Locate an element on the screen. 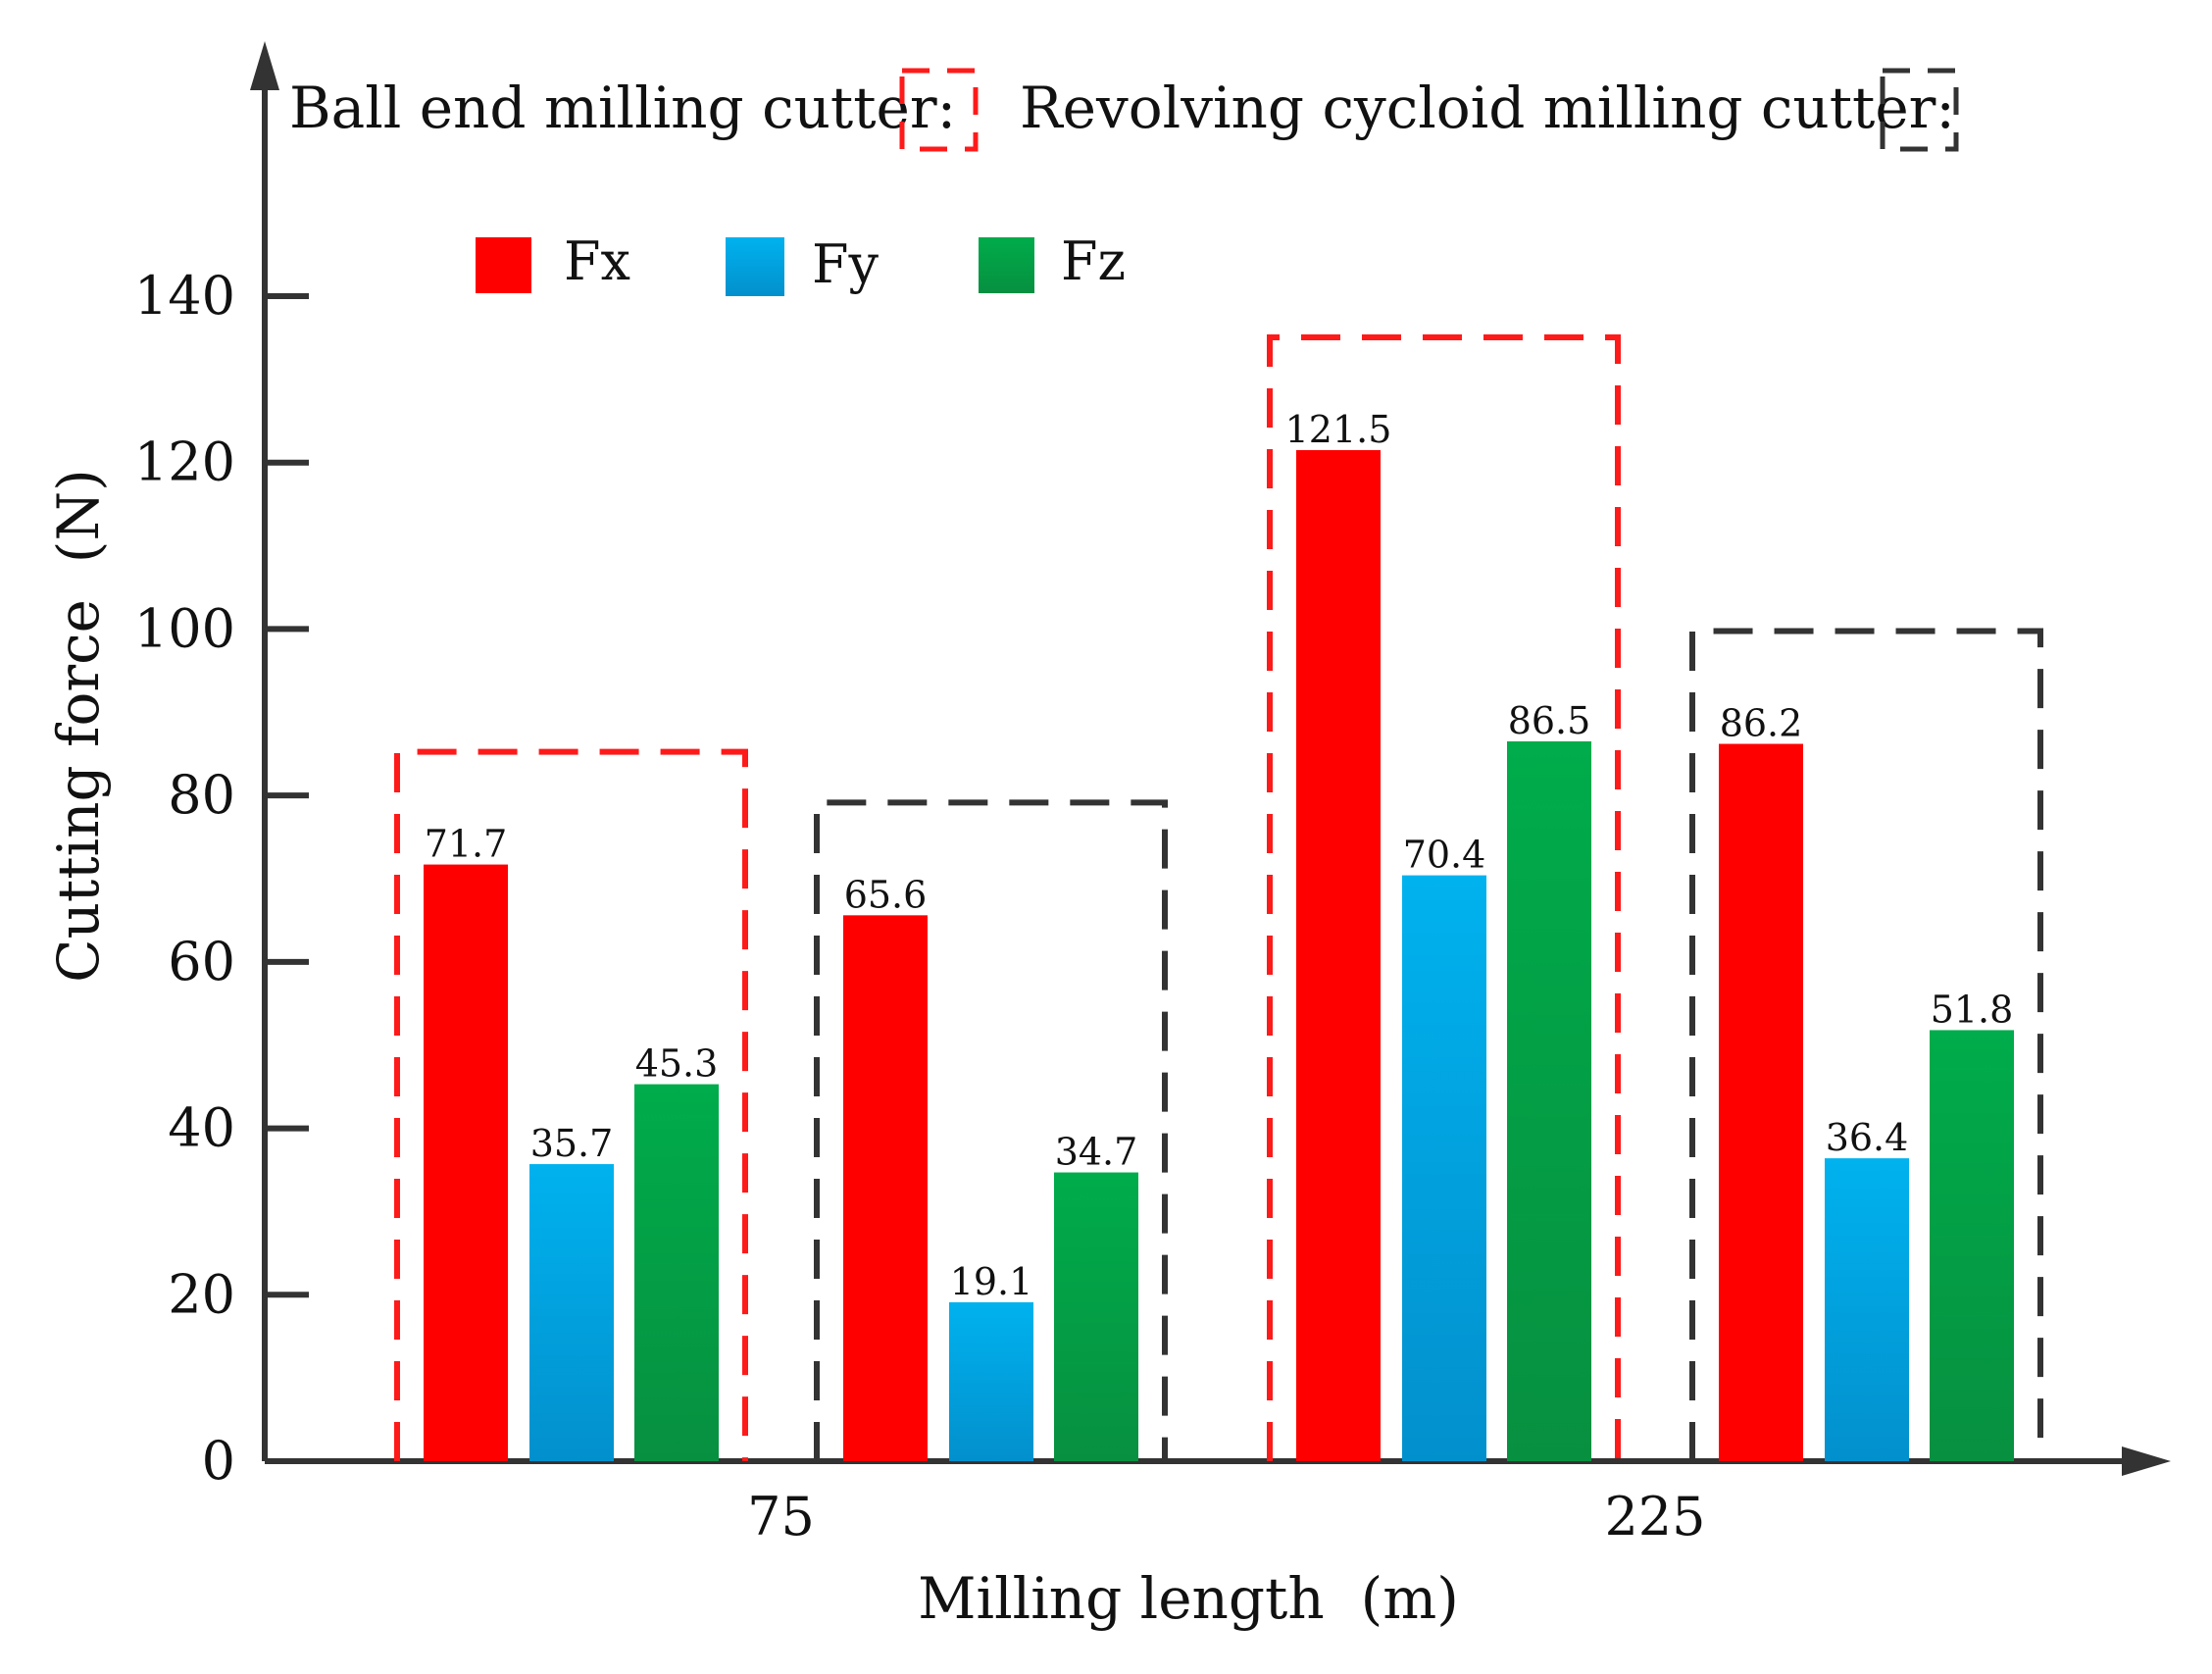 The width and height of the screenshot is (2212, 1674). data-label-75-ball-fx: 71.7 is located at coordinates (467, 844).